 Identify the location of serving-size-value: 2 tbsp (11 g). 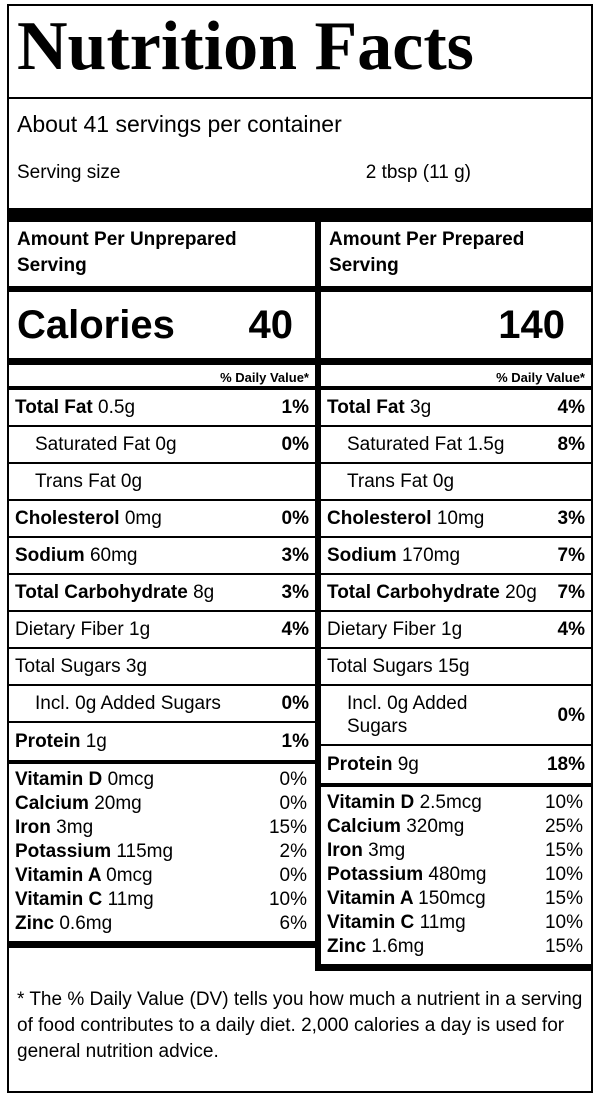
(418, 173).